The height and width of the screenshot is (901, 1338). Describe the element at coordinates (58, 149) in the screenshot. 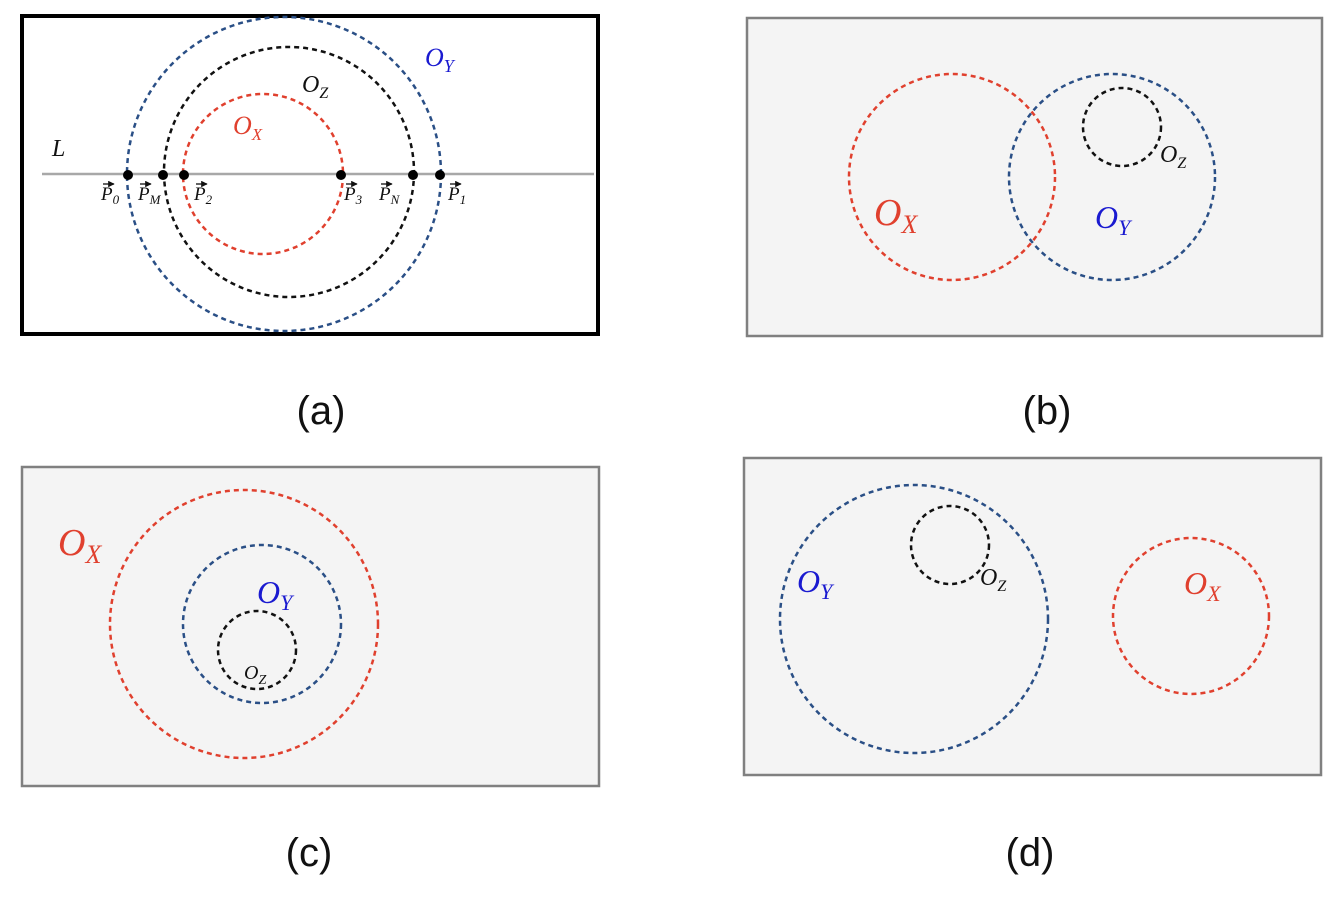

I see `line-l-label: L` at that location.